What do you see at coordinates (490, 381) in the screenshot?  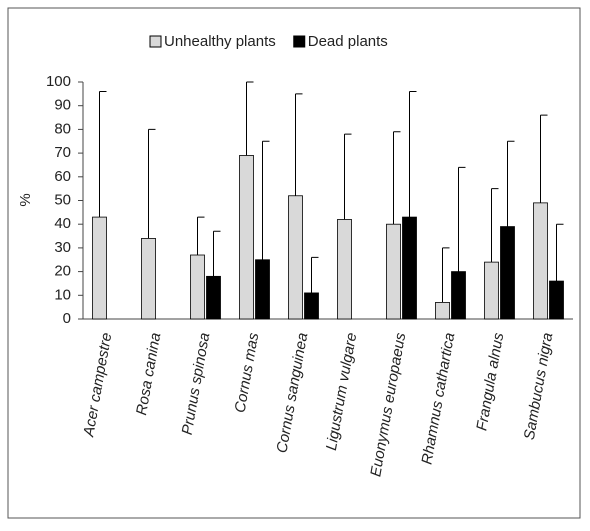 I see `x-tick-label: Frangula alnus` at bounding box center [490, 381].